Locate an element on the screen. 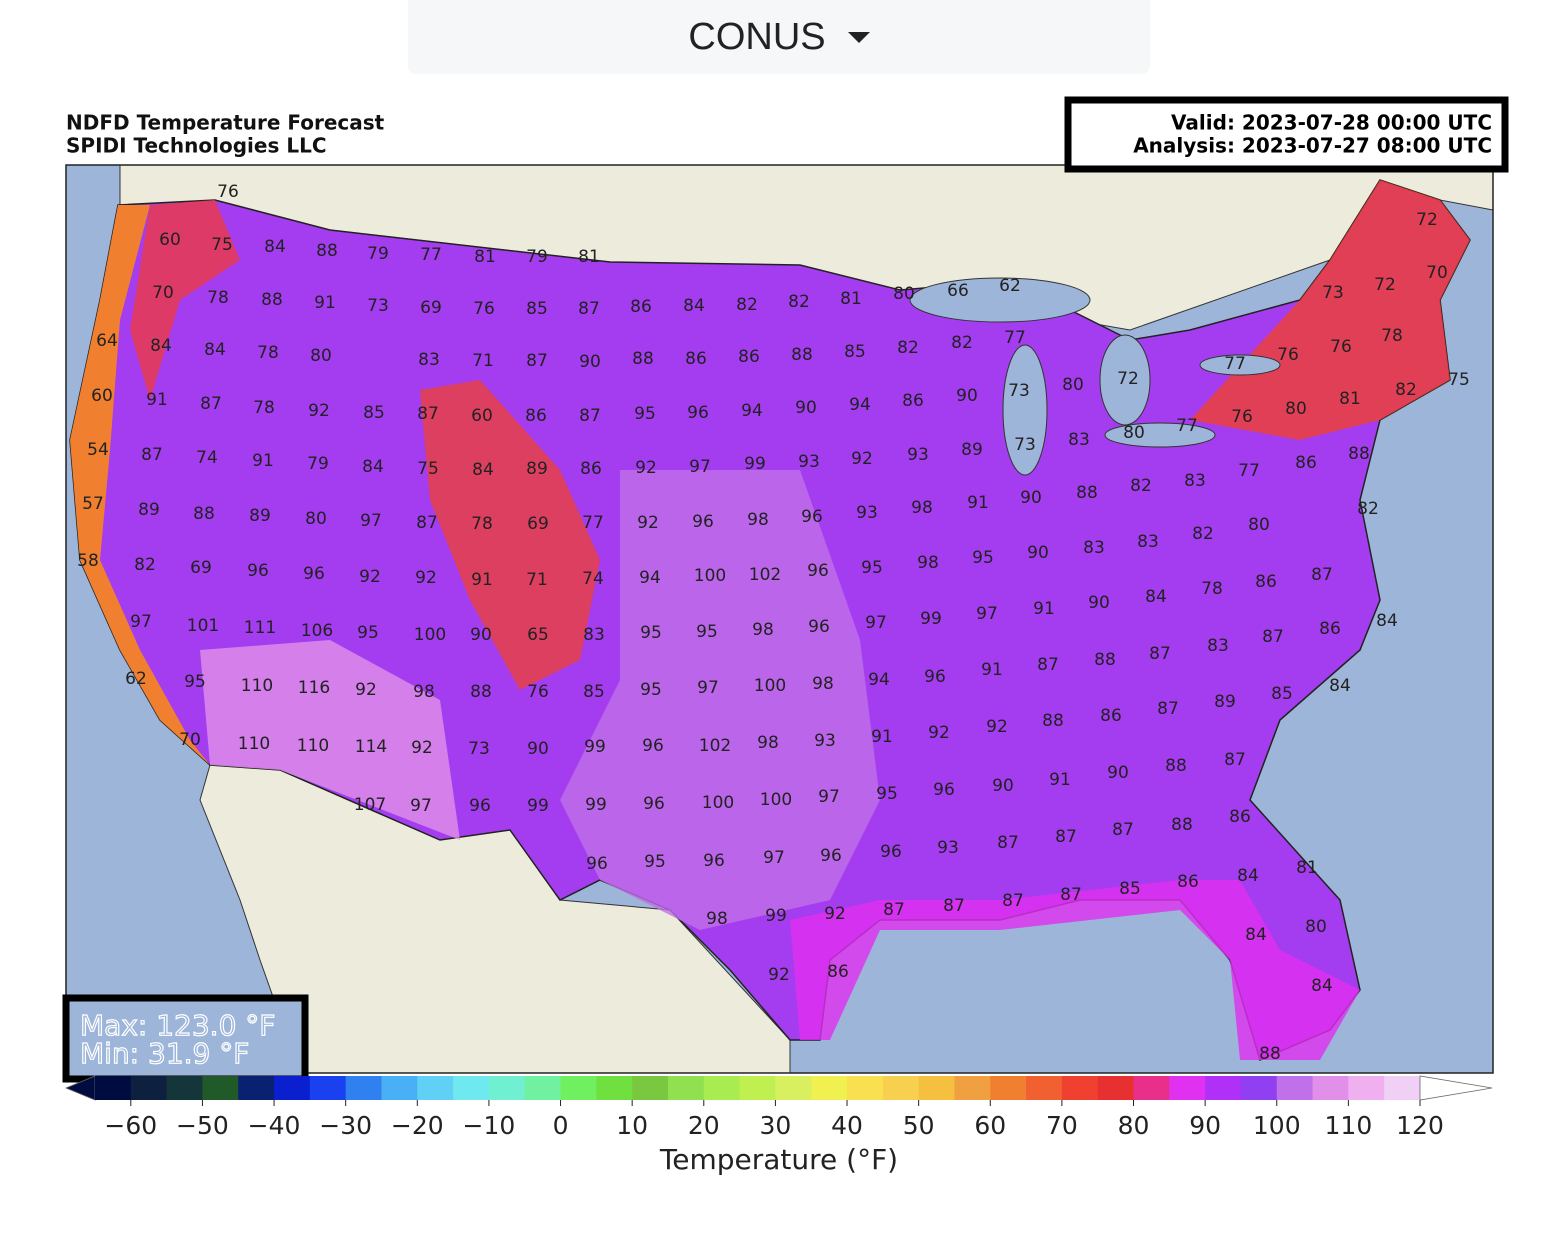 The width and height of the screenshot is (1556, 1253). region-dropdown: CONUS is located at coordinates (779, 37).